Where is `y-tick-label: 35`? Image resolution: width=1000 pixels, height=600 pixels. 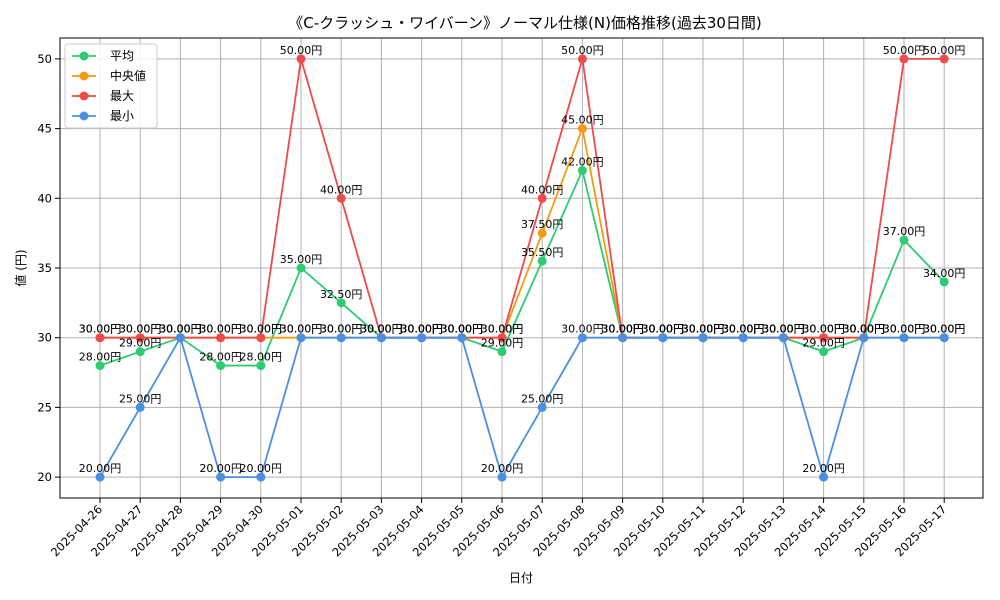
y-tick-label: 35 is located at coordinates (44, 268).